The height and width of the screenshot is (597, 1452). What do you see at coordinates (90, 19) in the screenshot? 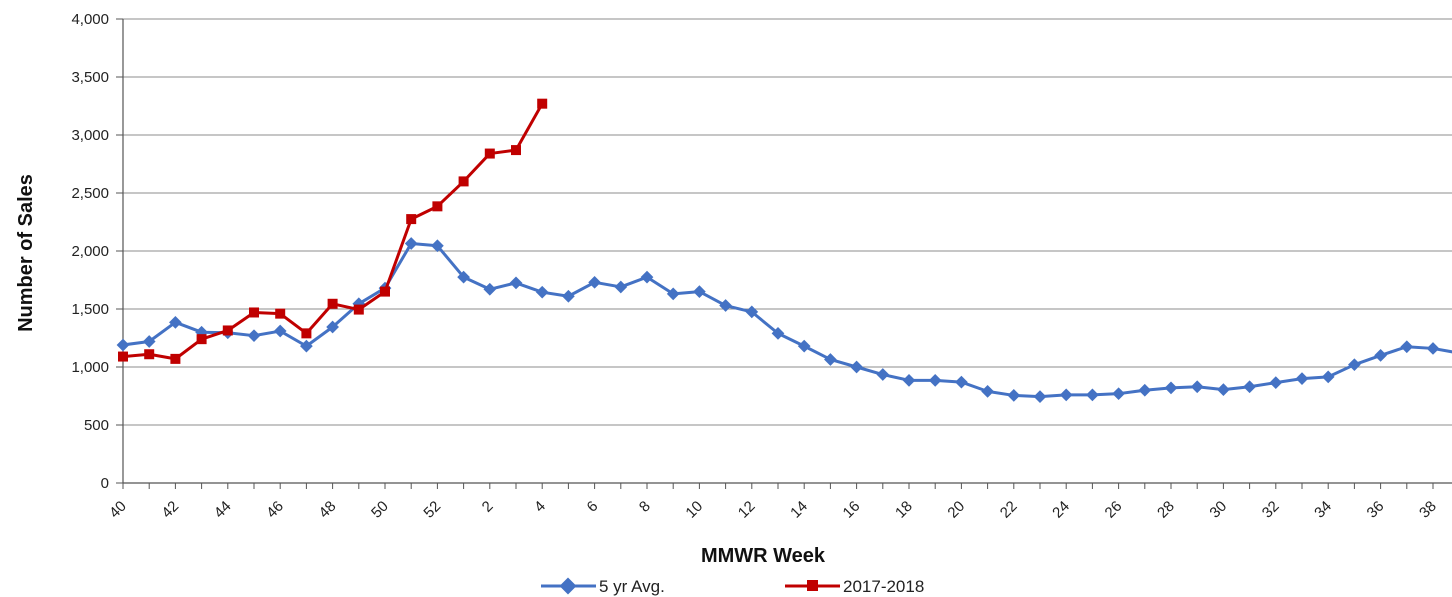
I see `y-tick-label: 4,000` at bounding box center [90, 19].